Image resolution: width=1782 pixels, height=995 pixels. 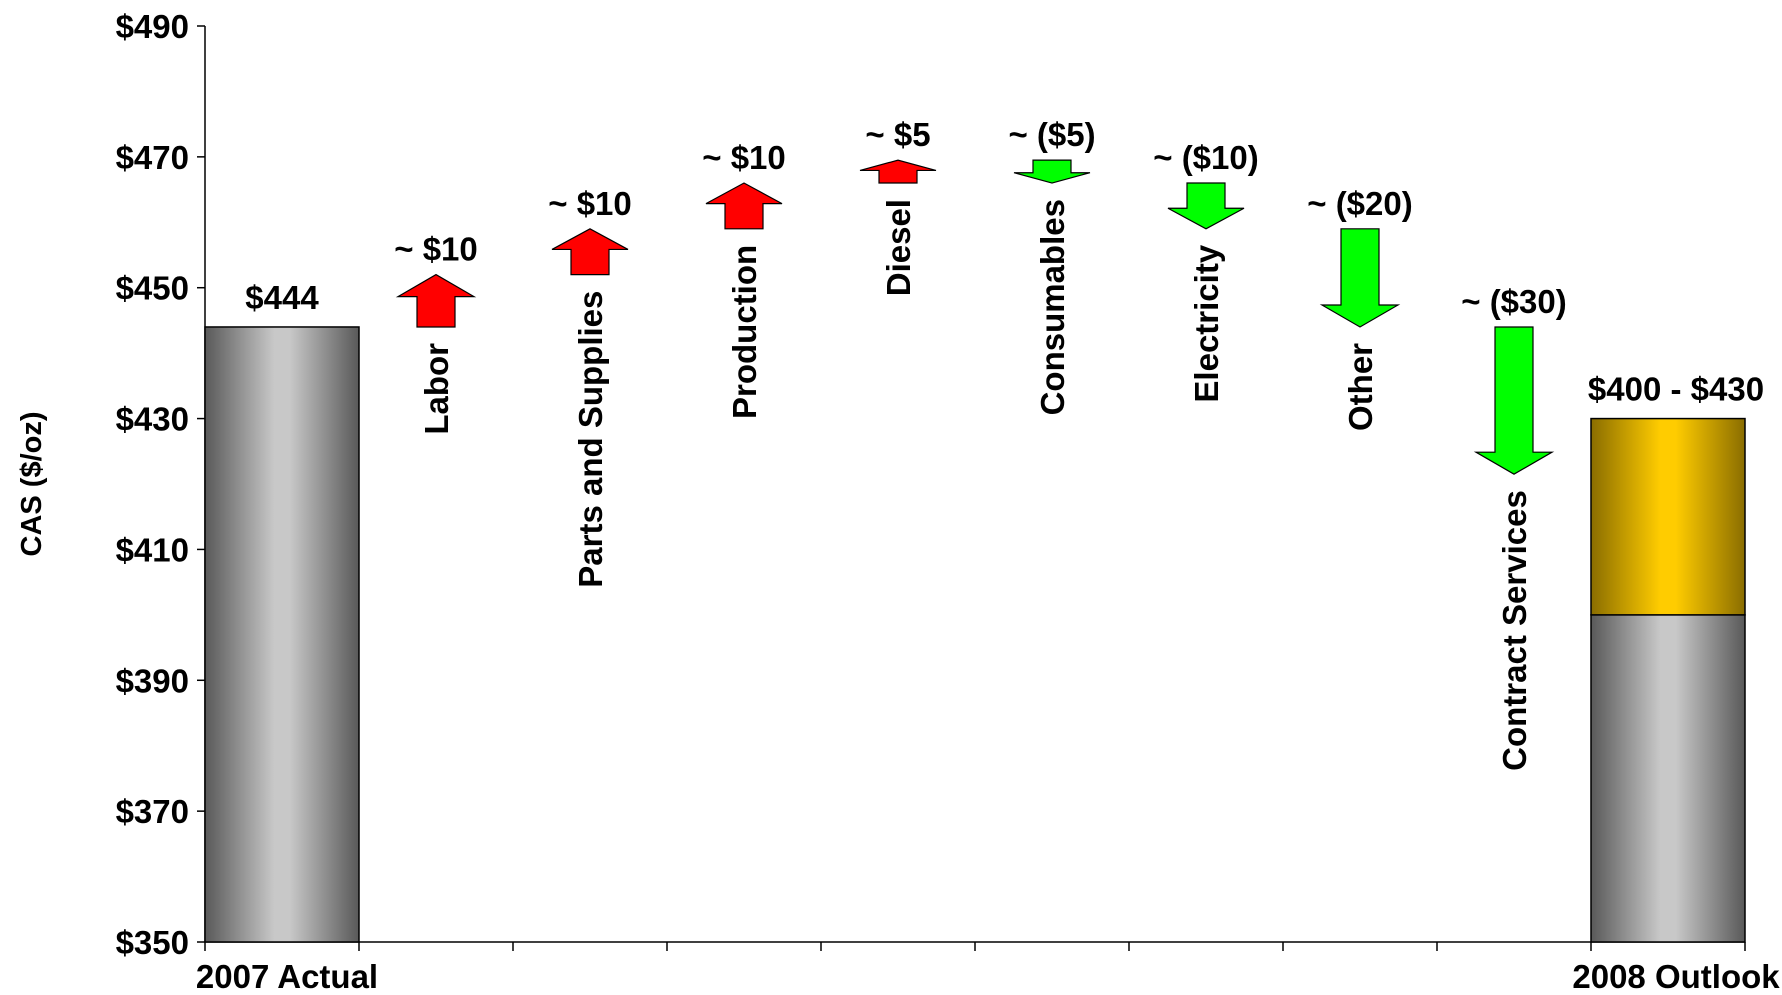 What do you see at coordinates (152, 811) in the screenshot?
I see `y-tick-label: $370` at bounding box center [152, 811].